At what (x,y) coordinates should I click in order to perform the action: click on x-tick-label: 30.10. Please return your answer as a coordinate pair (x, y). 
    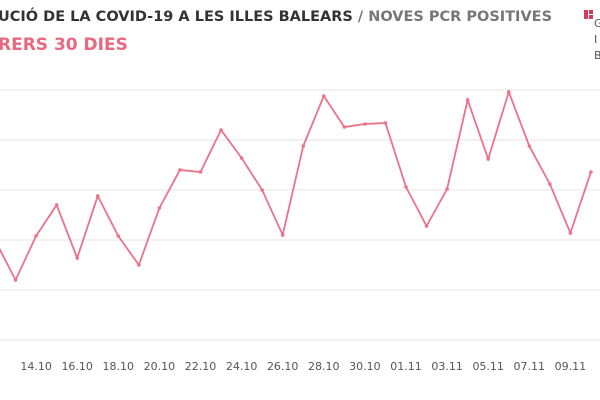
    Looking at the image, I should click on (365, 366).